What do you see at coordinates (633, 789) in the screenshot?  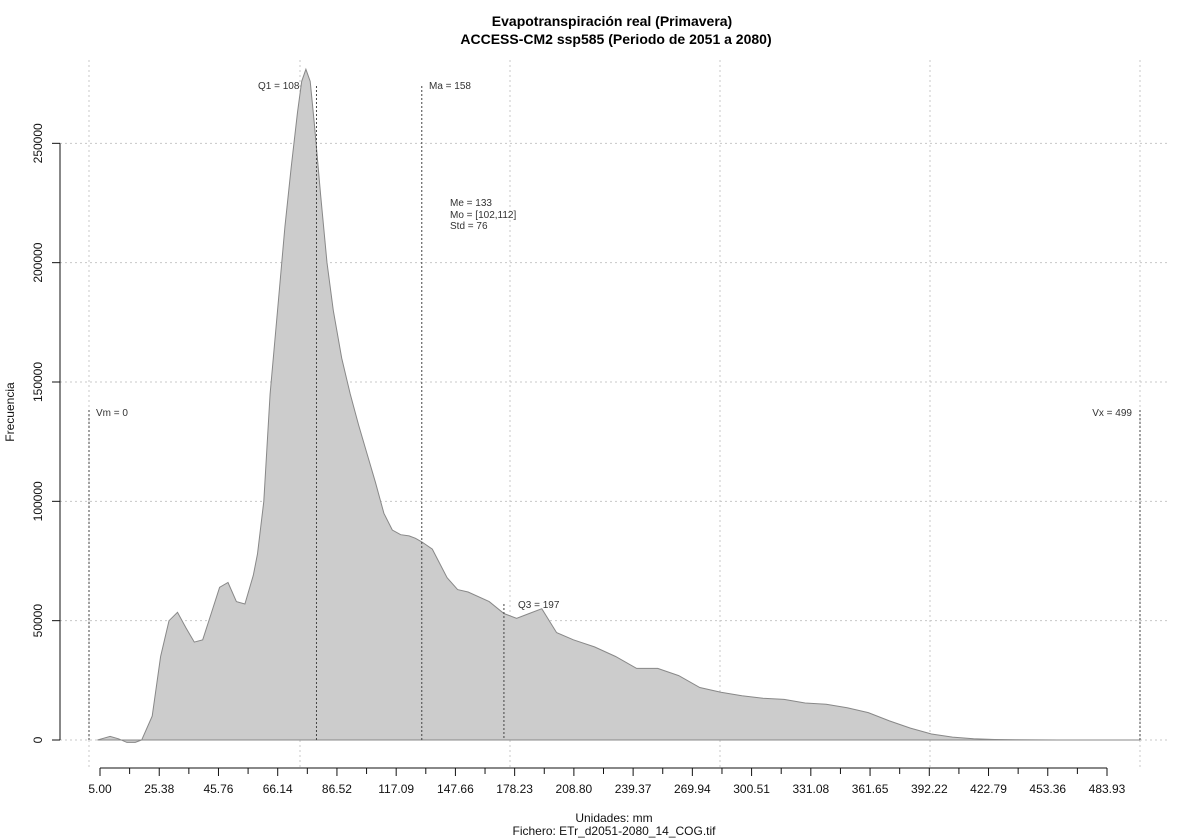 I see `x-tick-label: 239.37` at bounding box center [633, 789].